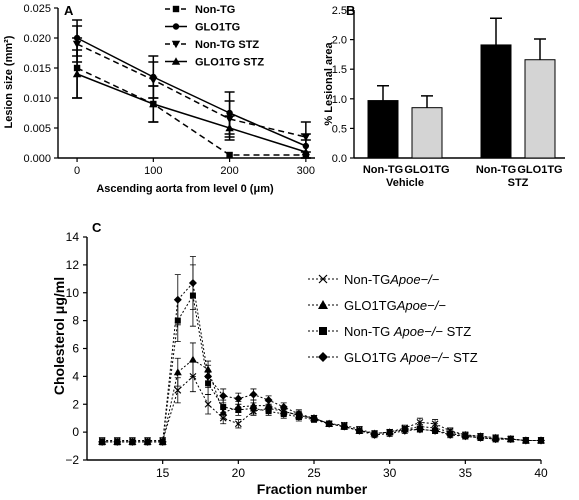 The height and width of the screenshot is (500, 579). I want to click on legend-label: Non-TG Apoe−/− STZ, so click(407, 331).